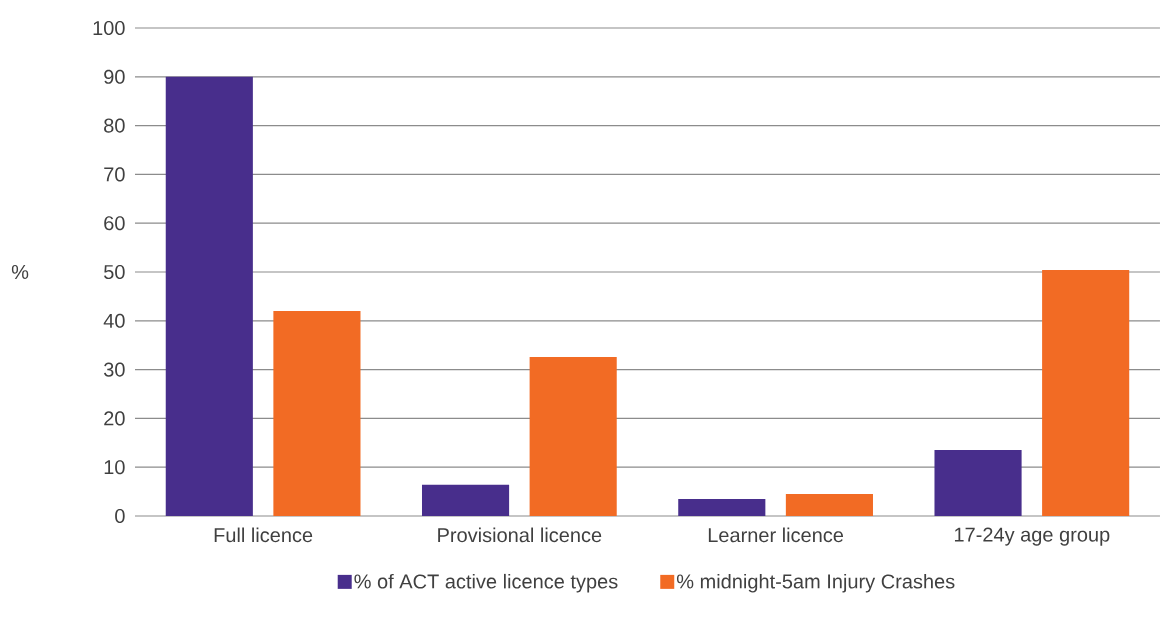  Describe the element at coordinates (114, 223) in the screenshot. I see `y-tick-label: 60` at that location.